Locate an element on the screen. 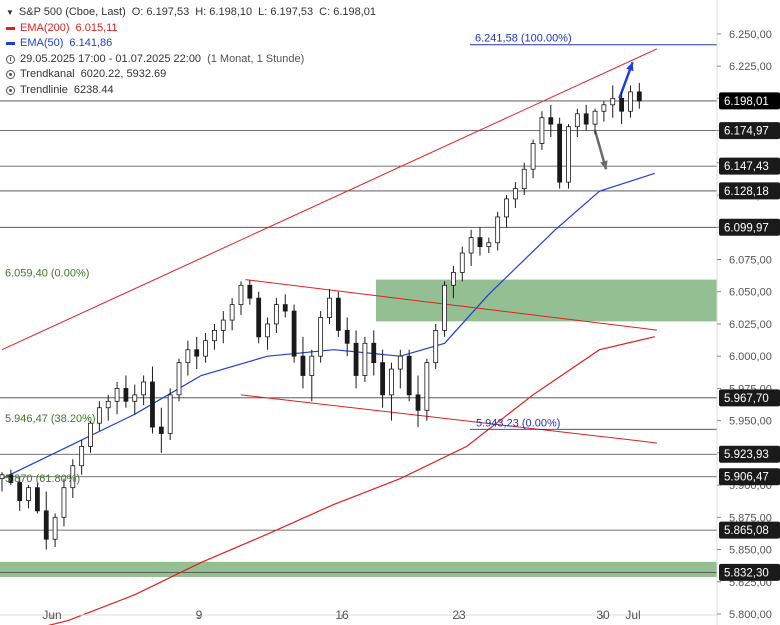 The width and height of the screenshot is (780, 625). y-tick-label: 6.250,00 is located at coordinates (750, 35).